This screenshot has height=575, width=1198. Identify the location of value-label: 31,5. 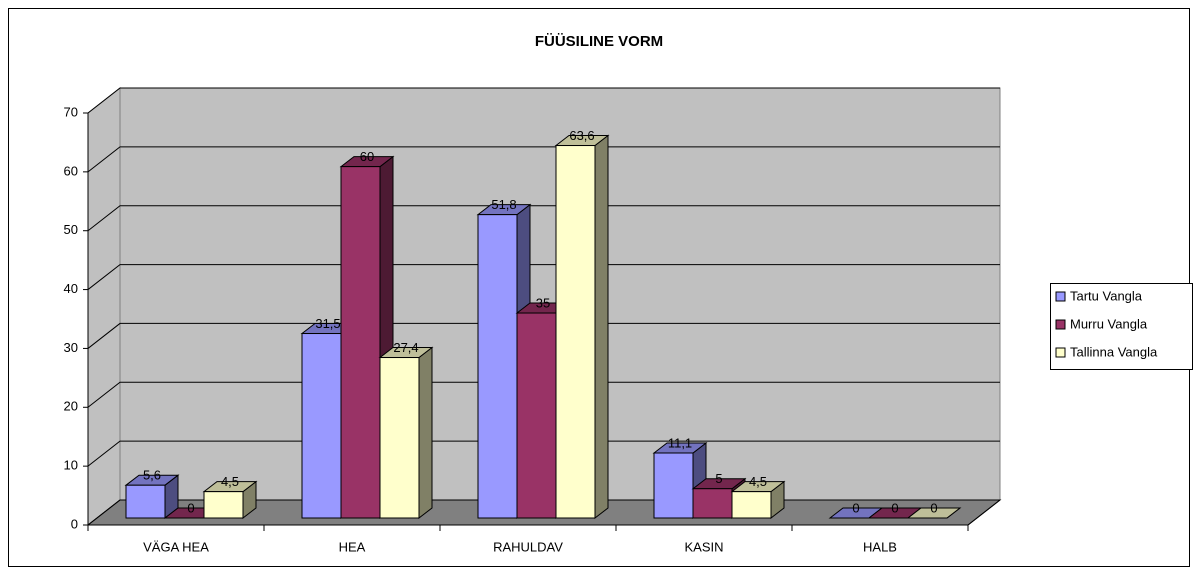
(327, 323).